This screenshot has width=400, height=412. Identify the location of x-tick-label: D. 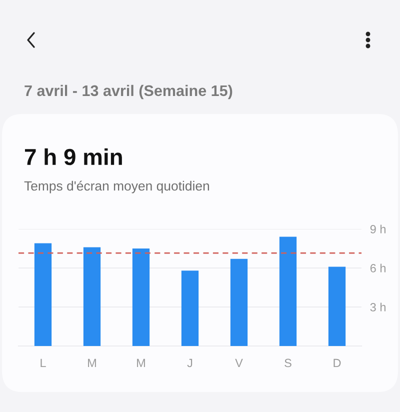
(337, 363).